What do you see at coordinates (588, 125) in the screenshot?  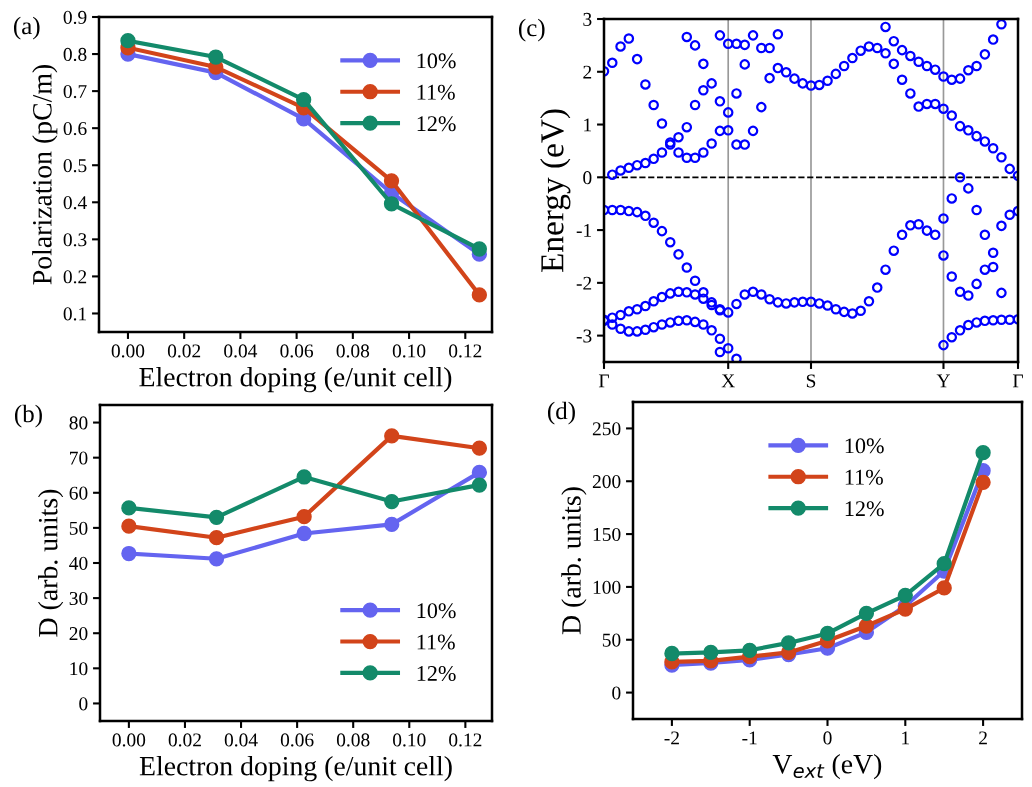 I see `y-tick-label: 1` at bounding box center [588, 125].